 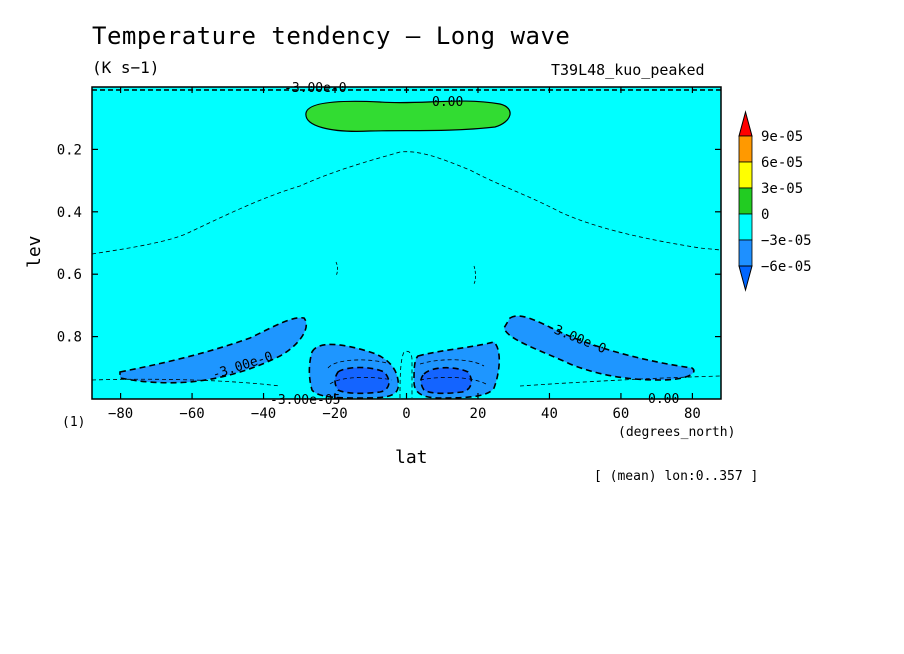 I want to click on x-tick-label: −40, so click(x=263, y=414).